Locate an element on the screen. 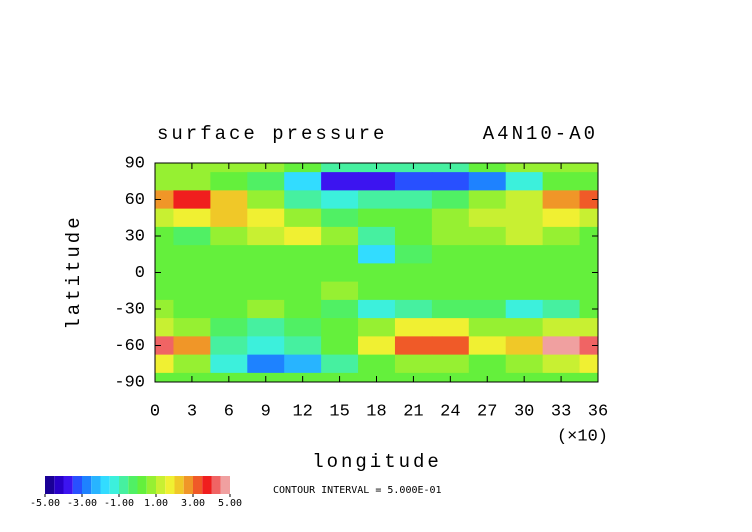  x-tick-label: 15 is located at coordinates (339, 411).